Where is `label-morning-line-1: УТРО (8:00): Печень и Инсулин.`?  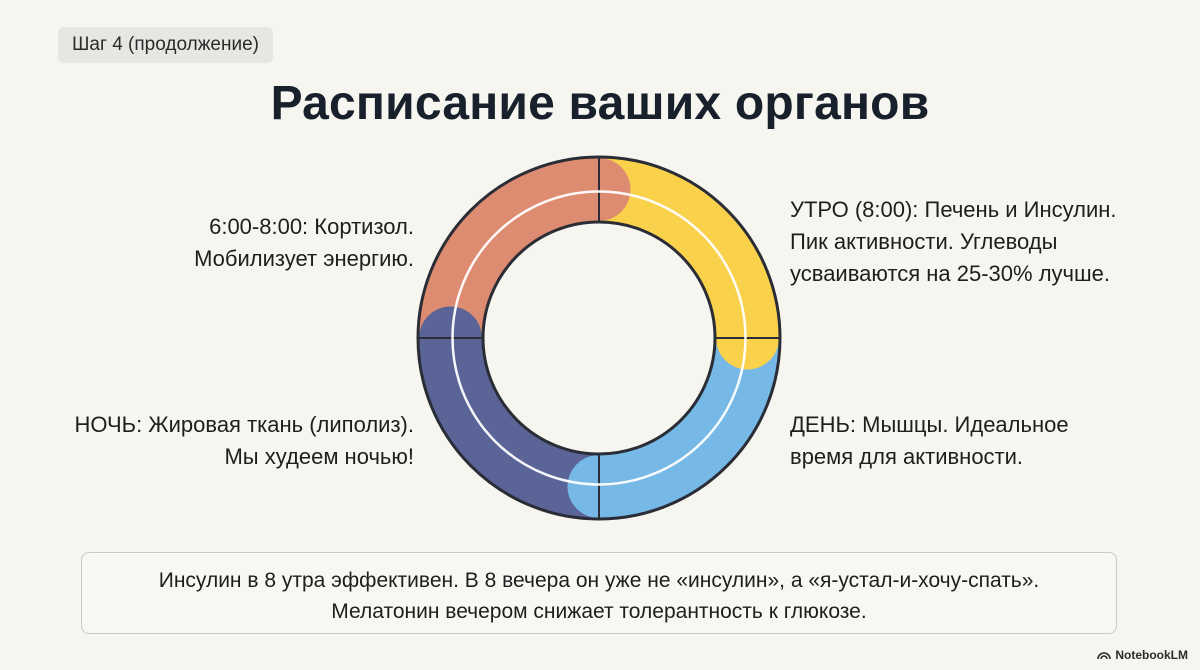 label-morning-line-1: УТРО (8:00): Печень и Инсулин. is located at coordinates (953, 209).